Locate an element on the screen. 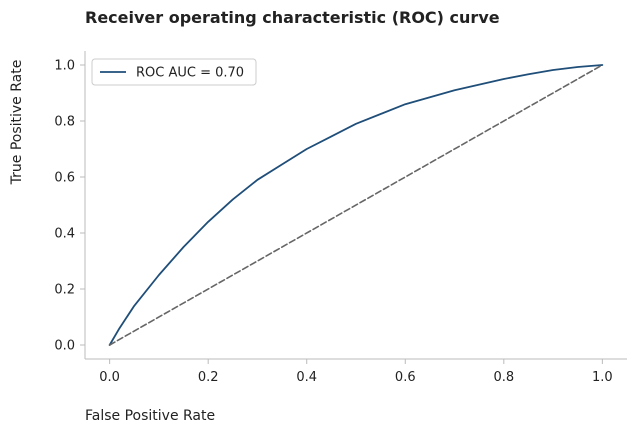 Image resolution: width=636 pixels, height=436 pixels. y-tick-label: 0.0 is located at coordinates (64, 346).